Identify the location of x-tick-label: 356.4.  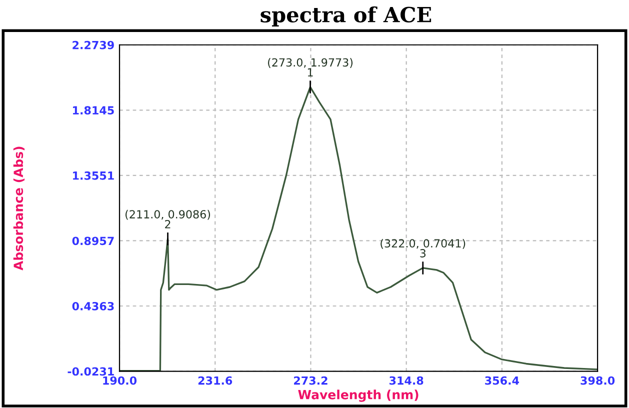
(502, 380).